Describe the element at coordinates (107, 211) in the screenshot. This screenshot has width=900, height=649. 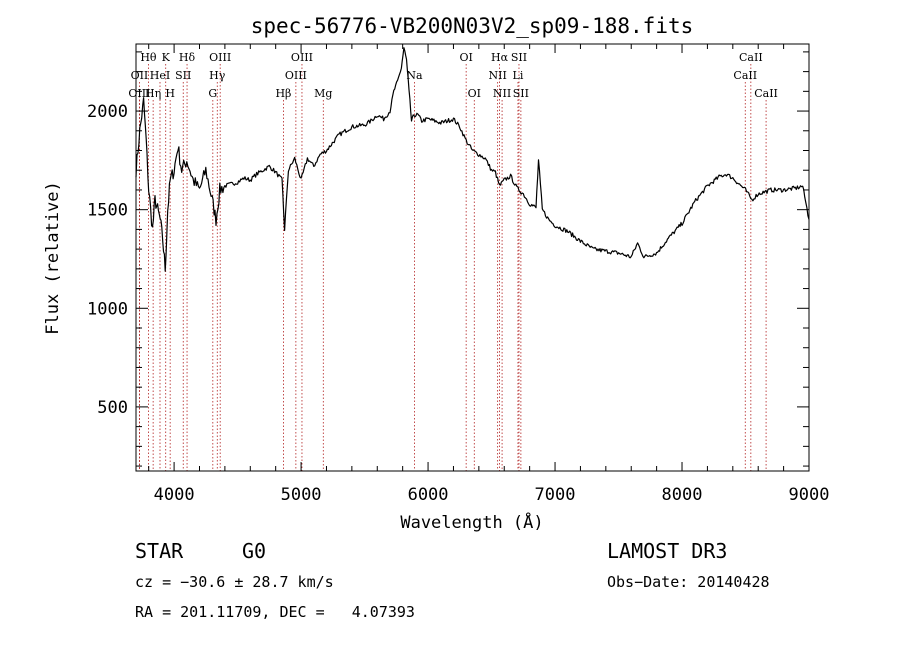
I see `y-tick-label: 1500` at that location.